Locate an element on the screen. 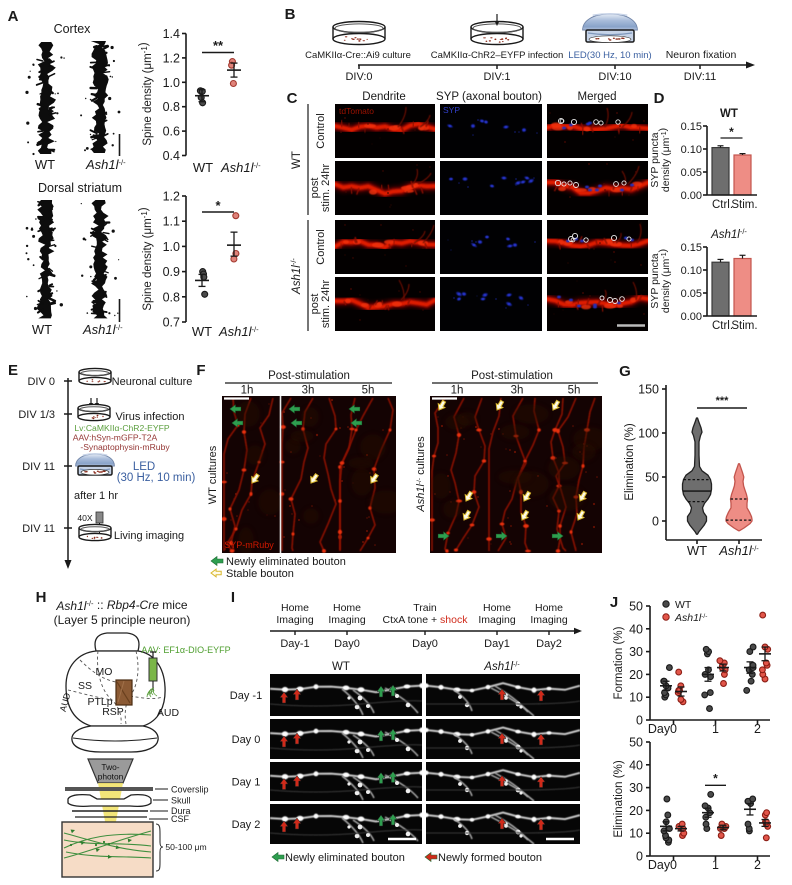 The image size is (792, 885). svg-text: (Layer 5 principle neuron) is located at coordinates (122, 620).